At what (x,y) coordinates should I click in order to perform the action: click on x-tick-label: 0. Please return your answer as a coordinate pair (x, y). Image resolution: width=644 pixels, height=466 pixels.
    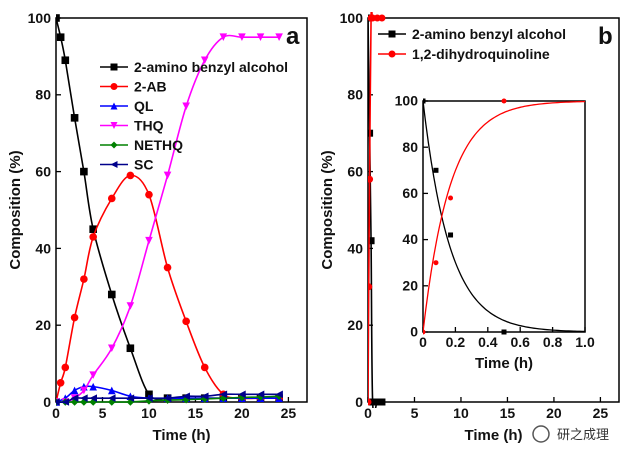
    Looking at the image, I should click on (368, 413).